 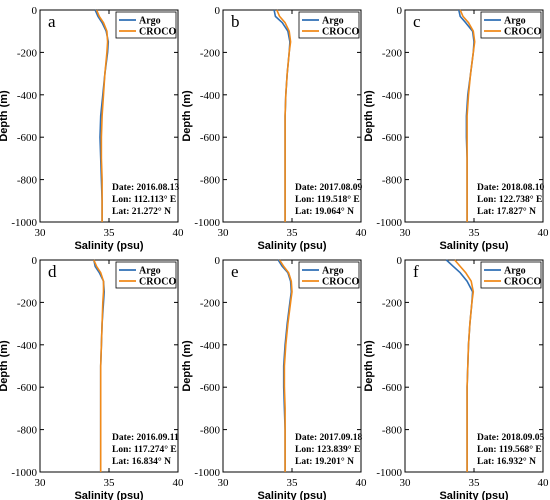 What do you see at coordinates (509, 199) in the screenshot?
I see `info-longitude: Lon: 122.738° E` at bounding box center [509, 199].